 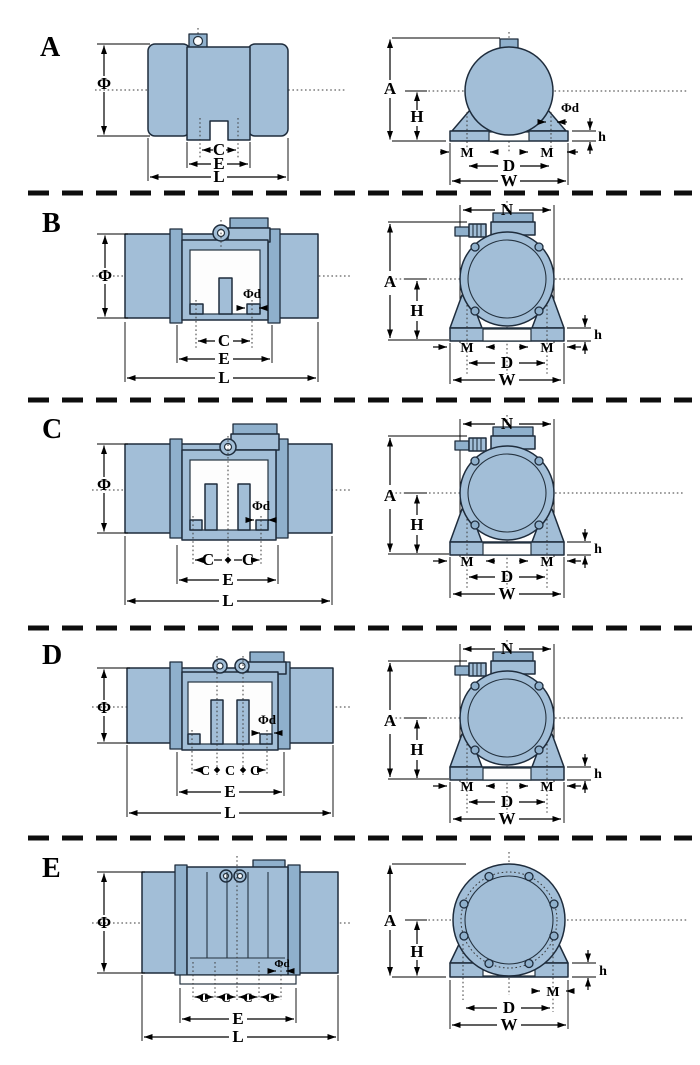 I want to click on c-dimensions: C C, so click(x=227, y=559).